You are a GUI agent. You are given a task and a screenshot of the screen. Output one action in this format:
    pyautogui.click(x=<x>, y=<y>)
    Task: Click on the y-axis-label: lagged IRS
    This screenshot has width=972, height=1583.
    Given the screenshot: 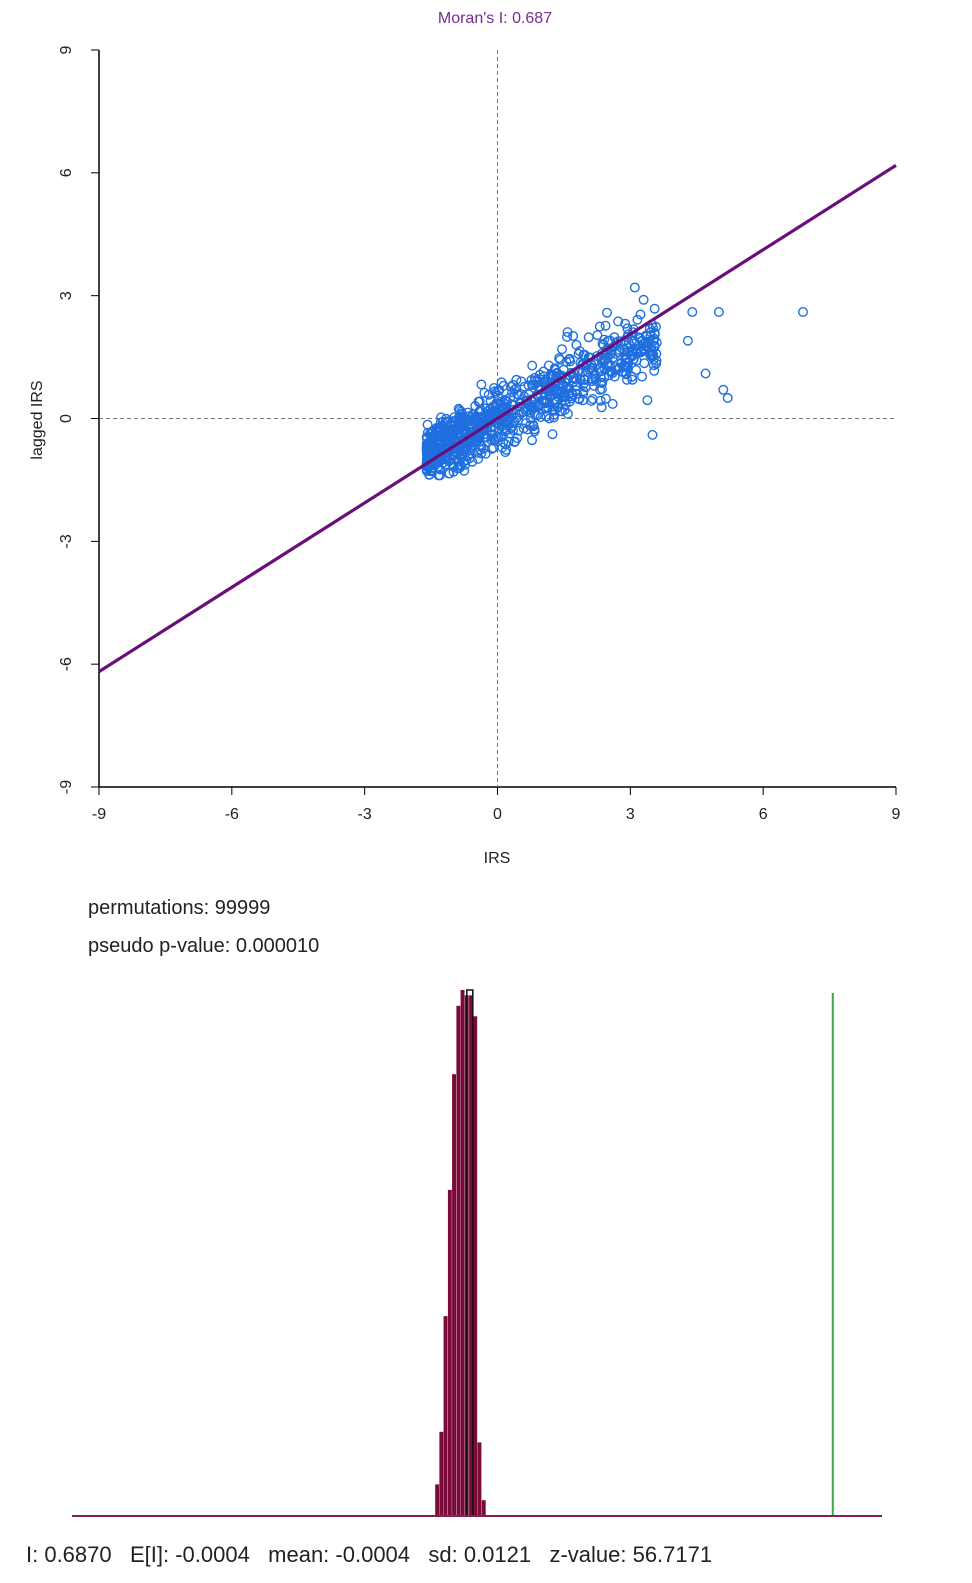 What is the action you would take?
    pyautogui.click(x=37, y=419)
    